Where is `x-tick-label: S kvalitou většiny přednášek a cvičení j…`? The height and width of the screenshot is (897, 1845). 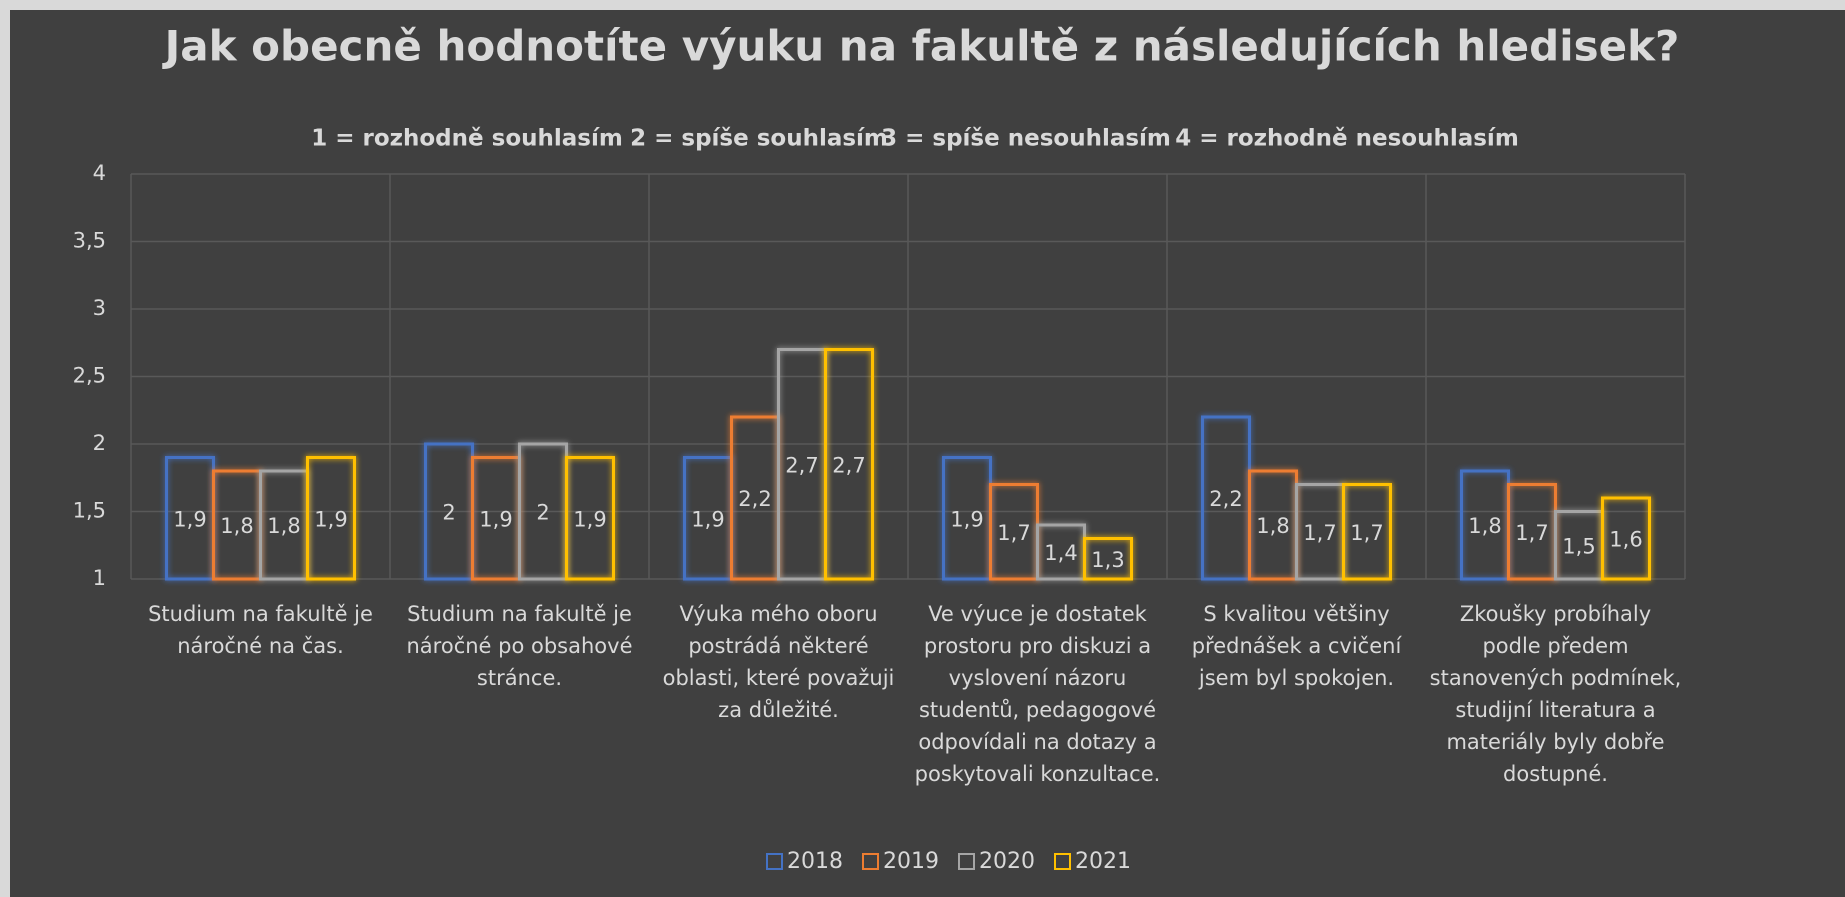 x-tick-label: S kvalitou většiny přednášek a cvičení j… is located at coordinates (1296, 646).